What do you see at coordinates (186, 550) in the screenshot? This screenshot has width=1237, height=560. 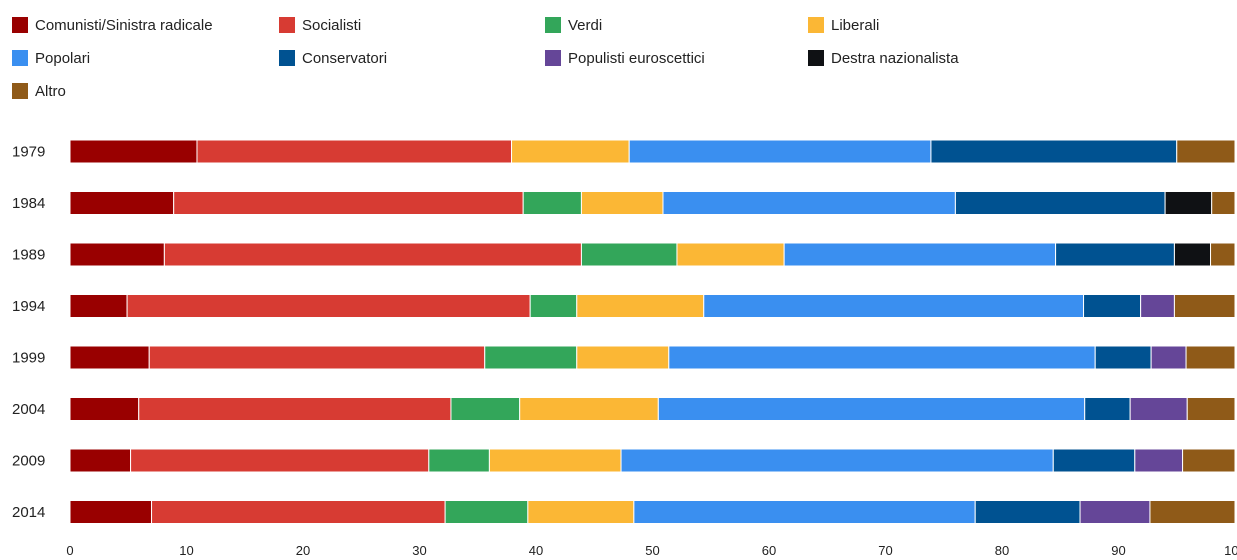 I see `x-tick-label: 10` at bounding box center [186, 550].